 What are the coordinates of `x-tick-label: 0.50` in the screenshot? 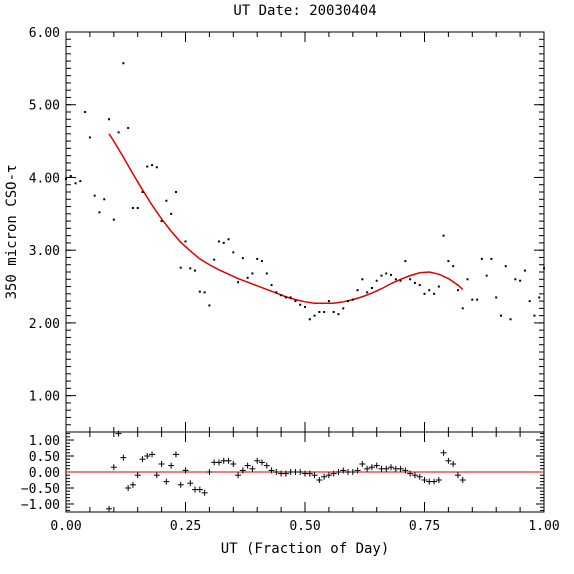 It's located at (304, 526).